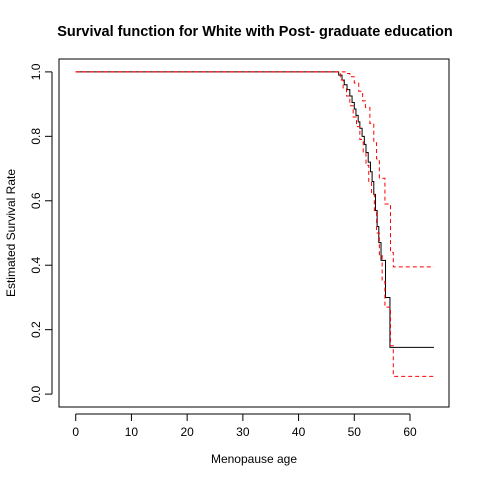 The image size is (480, 480). Describe the element at coordinates (36, 200) in the screenshot. I see `y-tick-label: 0.6` at that location.